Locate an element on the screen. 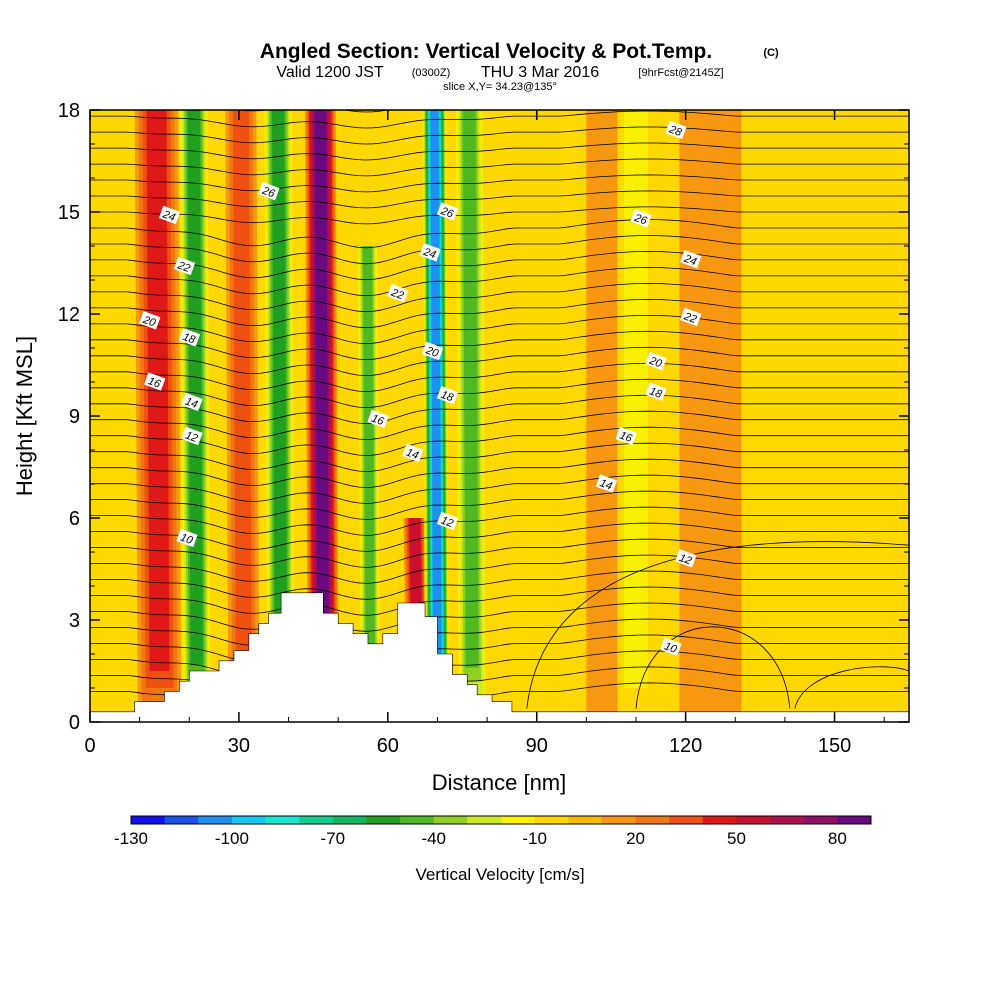  terrain-mask is located at coordinates (499, 657).